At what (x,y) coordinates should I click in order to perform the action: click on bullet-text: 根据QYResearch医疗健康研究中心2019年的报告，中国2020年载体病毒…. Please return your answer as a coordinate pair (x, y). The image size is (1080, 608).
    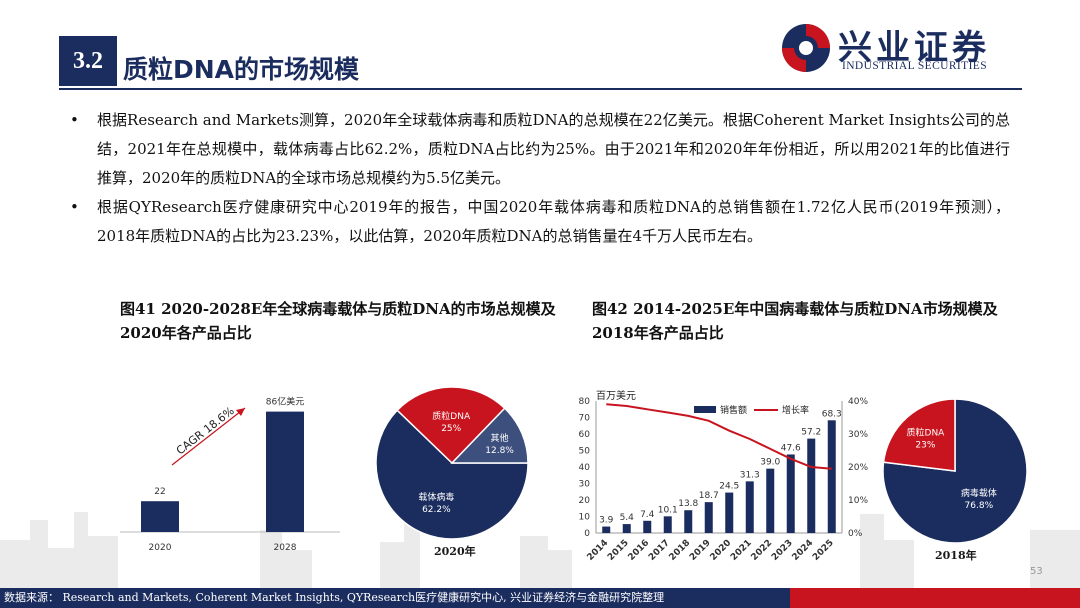
    Looking at the image, I should click on (553, 221).